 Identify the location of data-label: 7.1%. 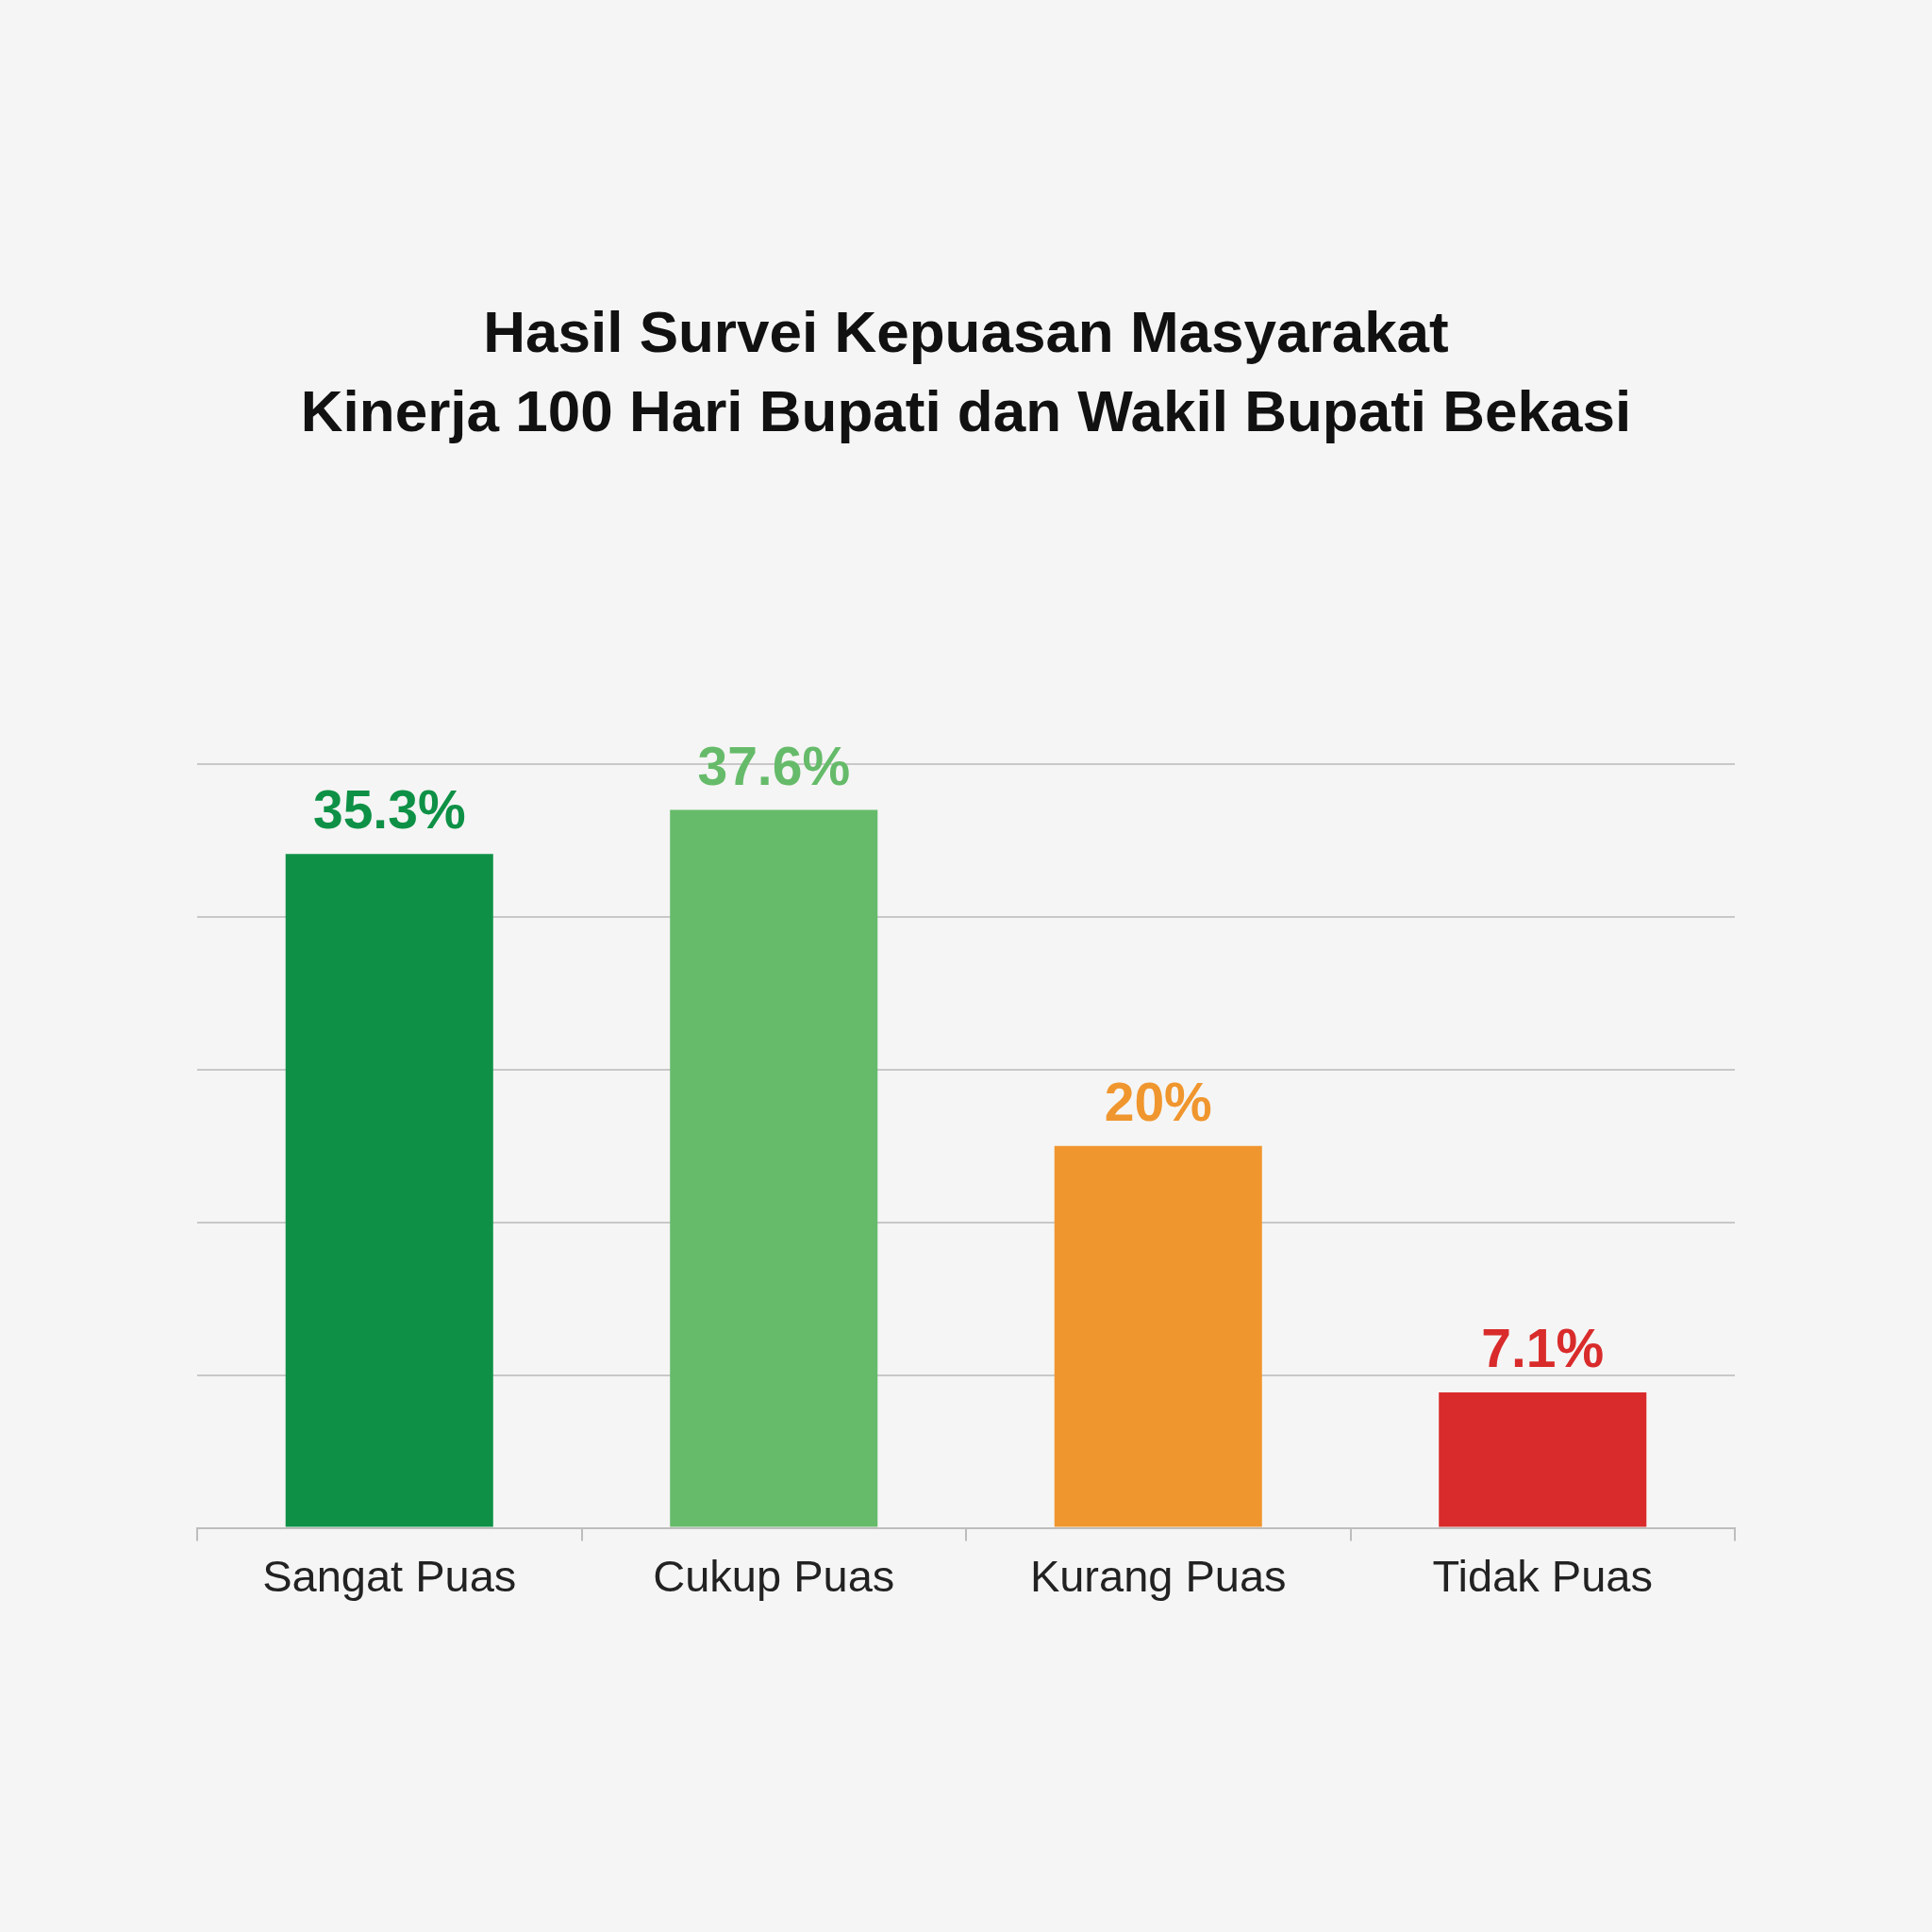
(1543, 1348).